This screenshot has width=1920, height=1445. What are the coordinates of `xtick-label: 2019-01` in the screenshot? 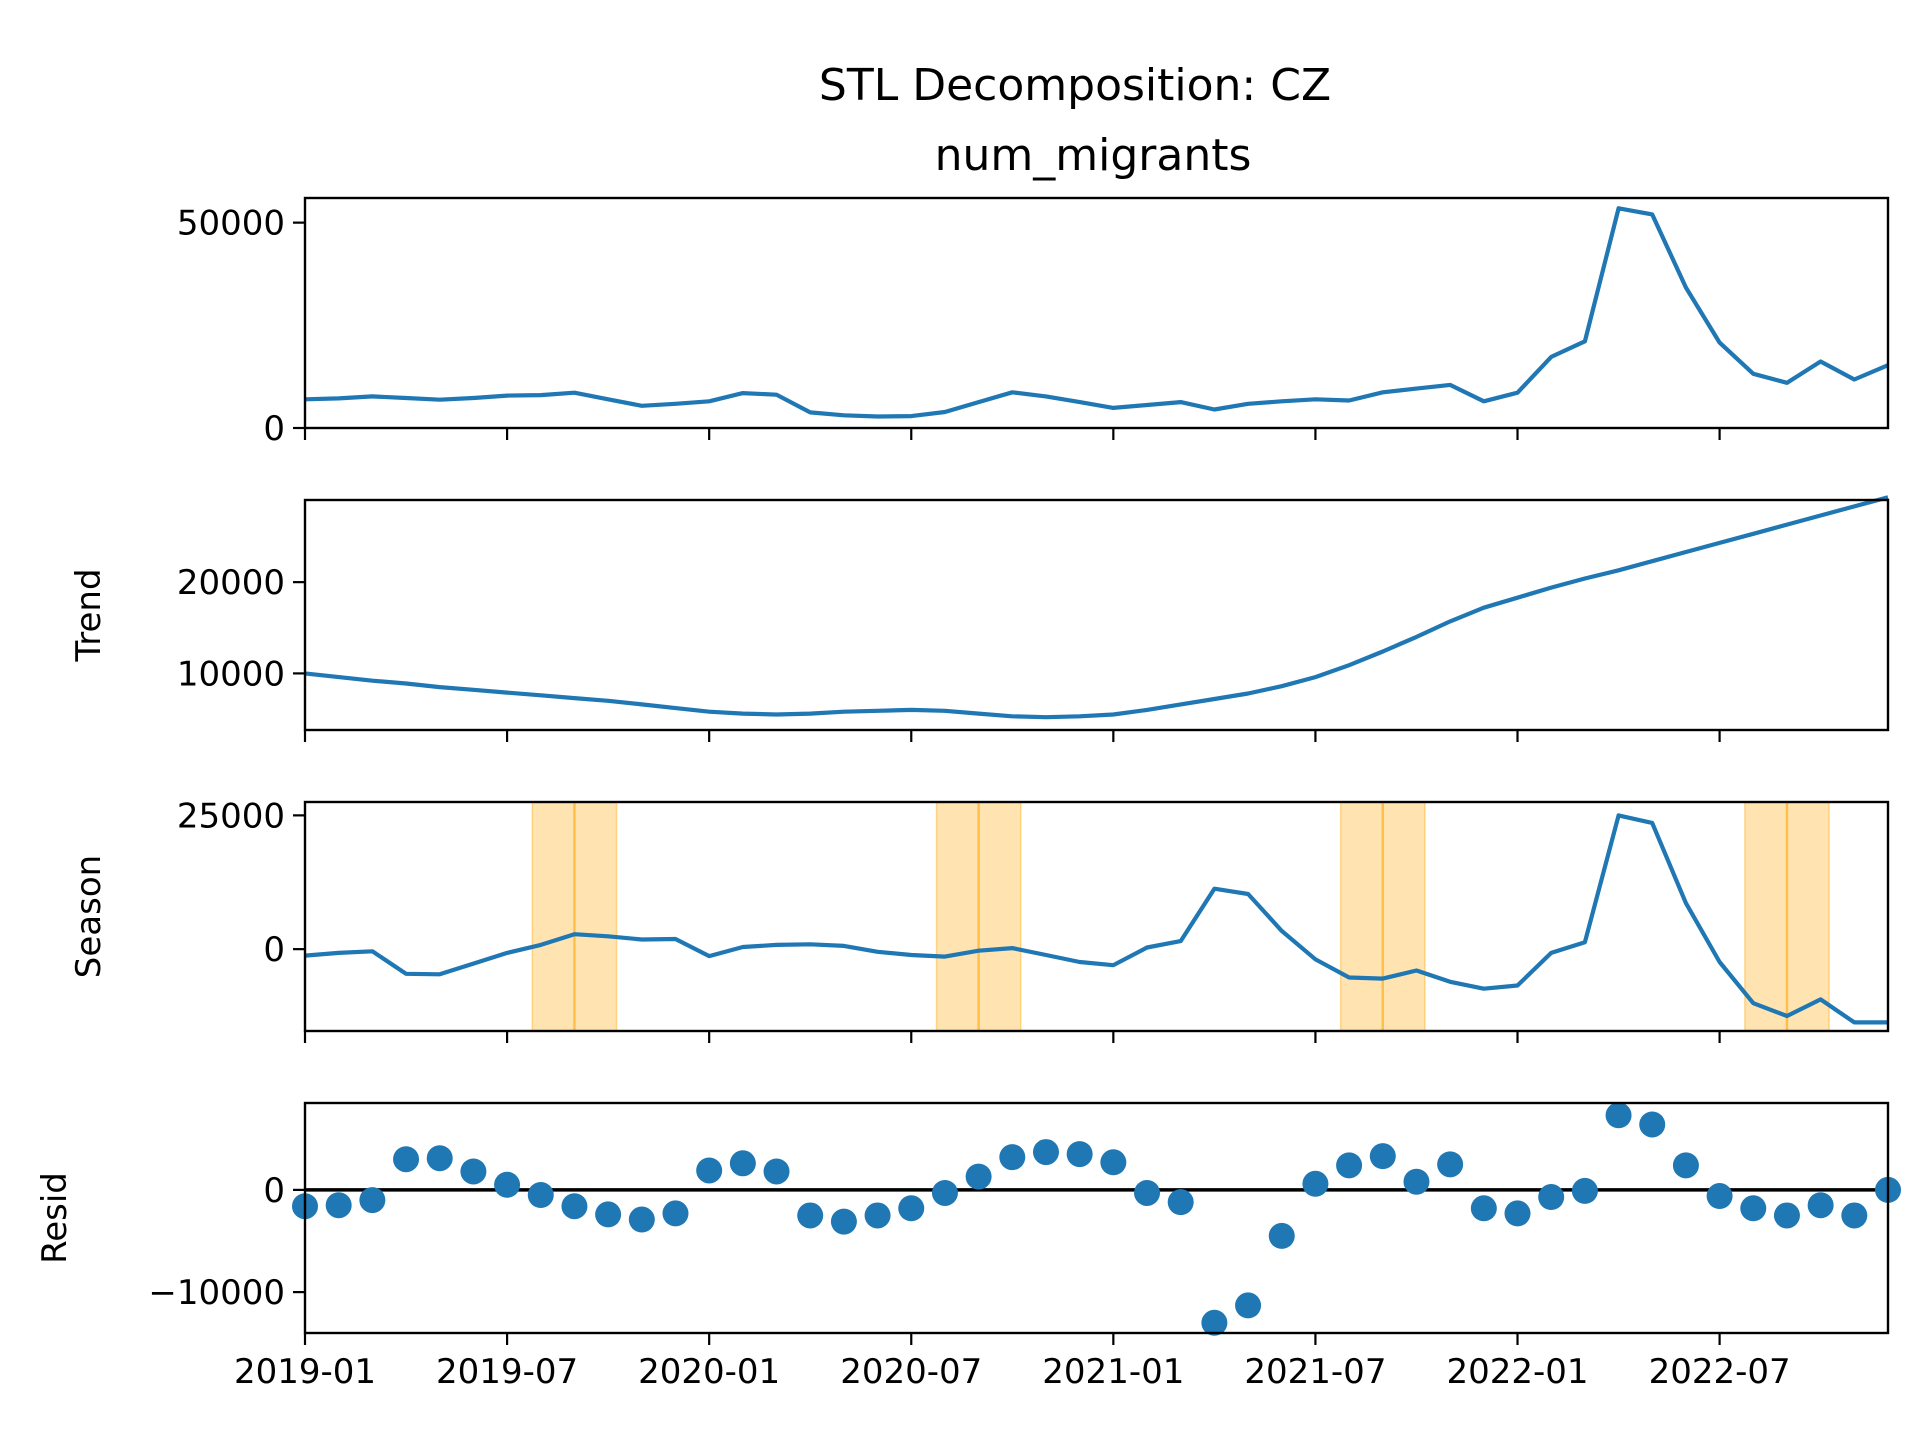 It's located at (305, 1372).